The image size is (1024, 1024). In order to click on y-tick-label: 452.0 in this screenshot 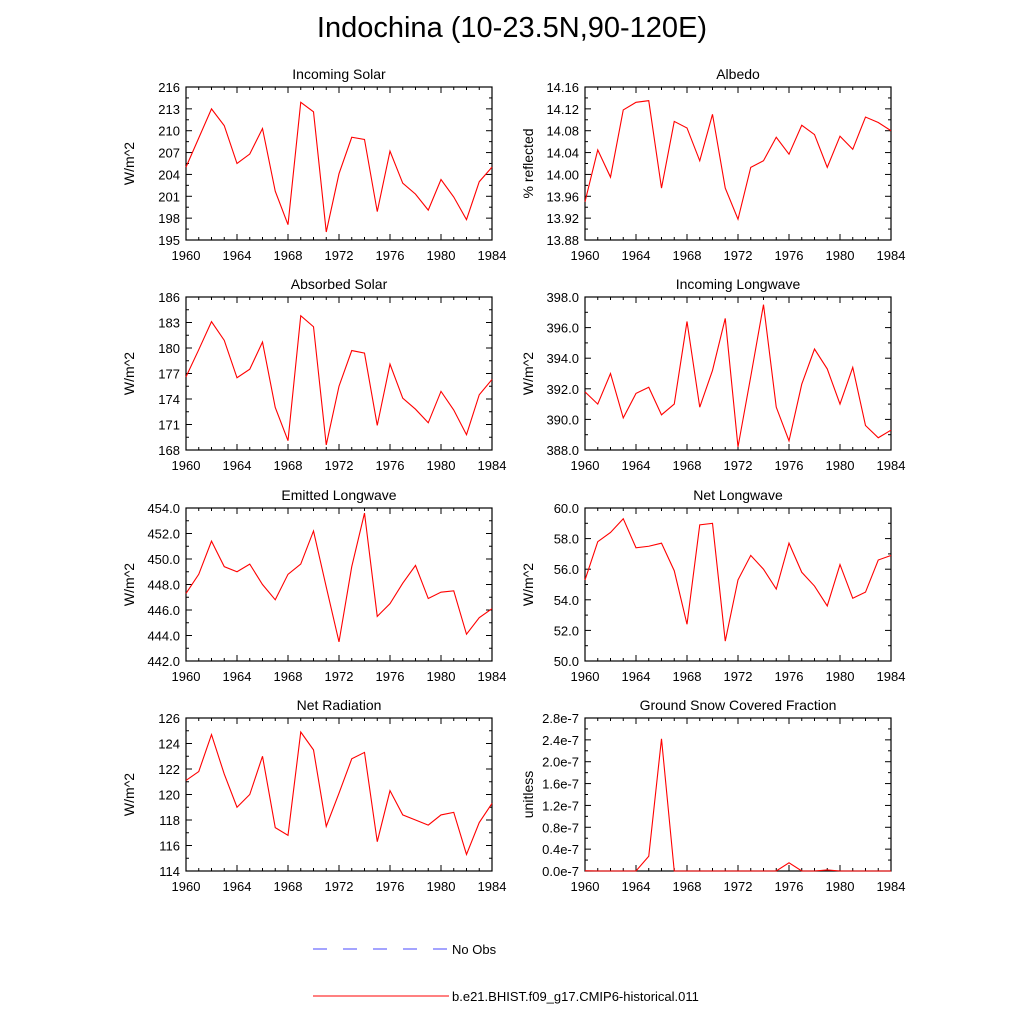, I will do `click(163, 534)`.